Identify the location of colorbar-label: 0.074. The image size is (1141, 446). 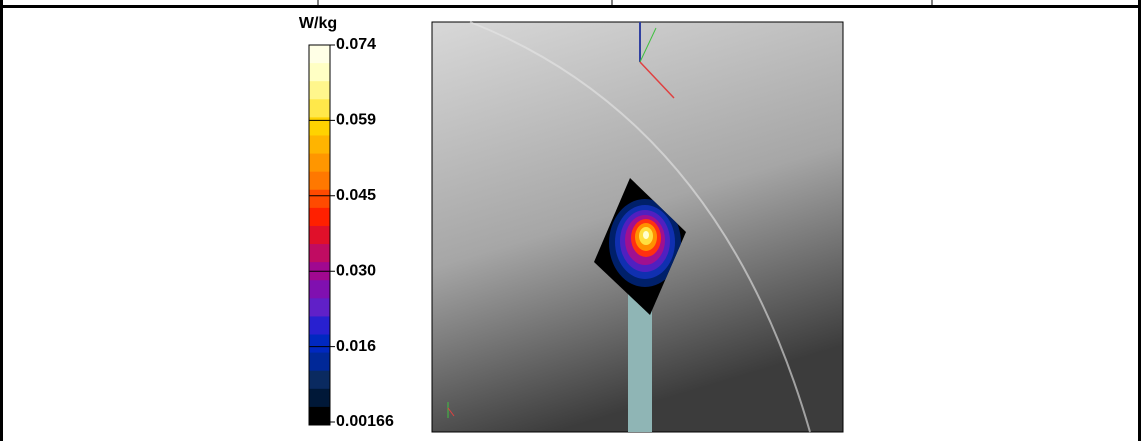
(356, 44).